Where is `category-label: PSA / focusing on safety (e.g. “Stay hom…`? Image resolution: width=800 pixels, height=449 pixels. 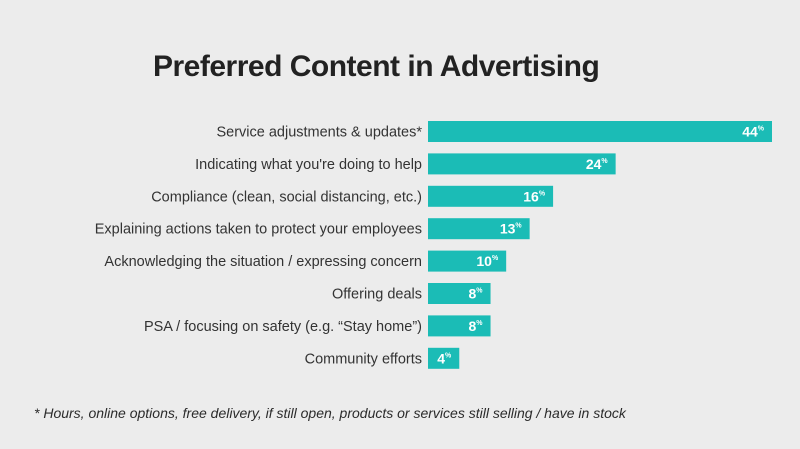
category-label: PSA / focusing on safety (e.g. “Stay hom… is located at coordinates (283, 327).